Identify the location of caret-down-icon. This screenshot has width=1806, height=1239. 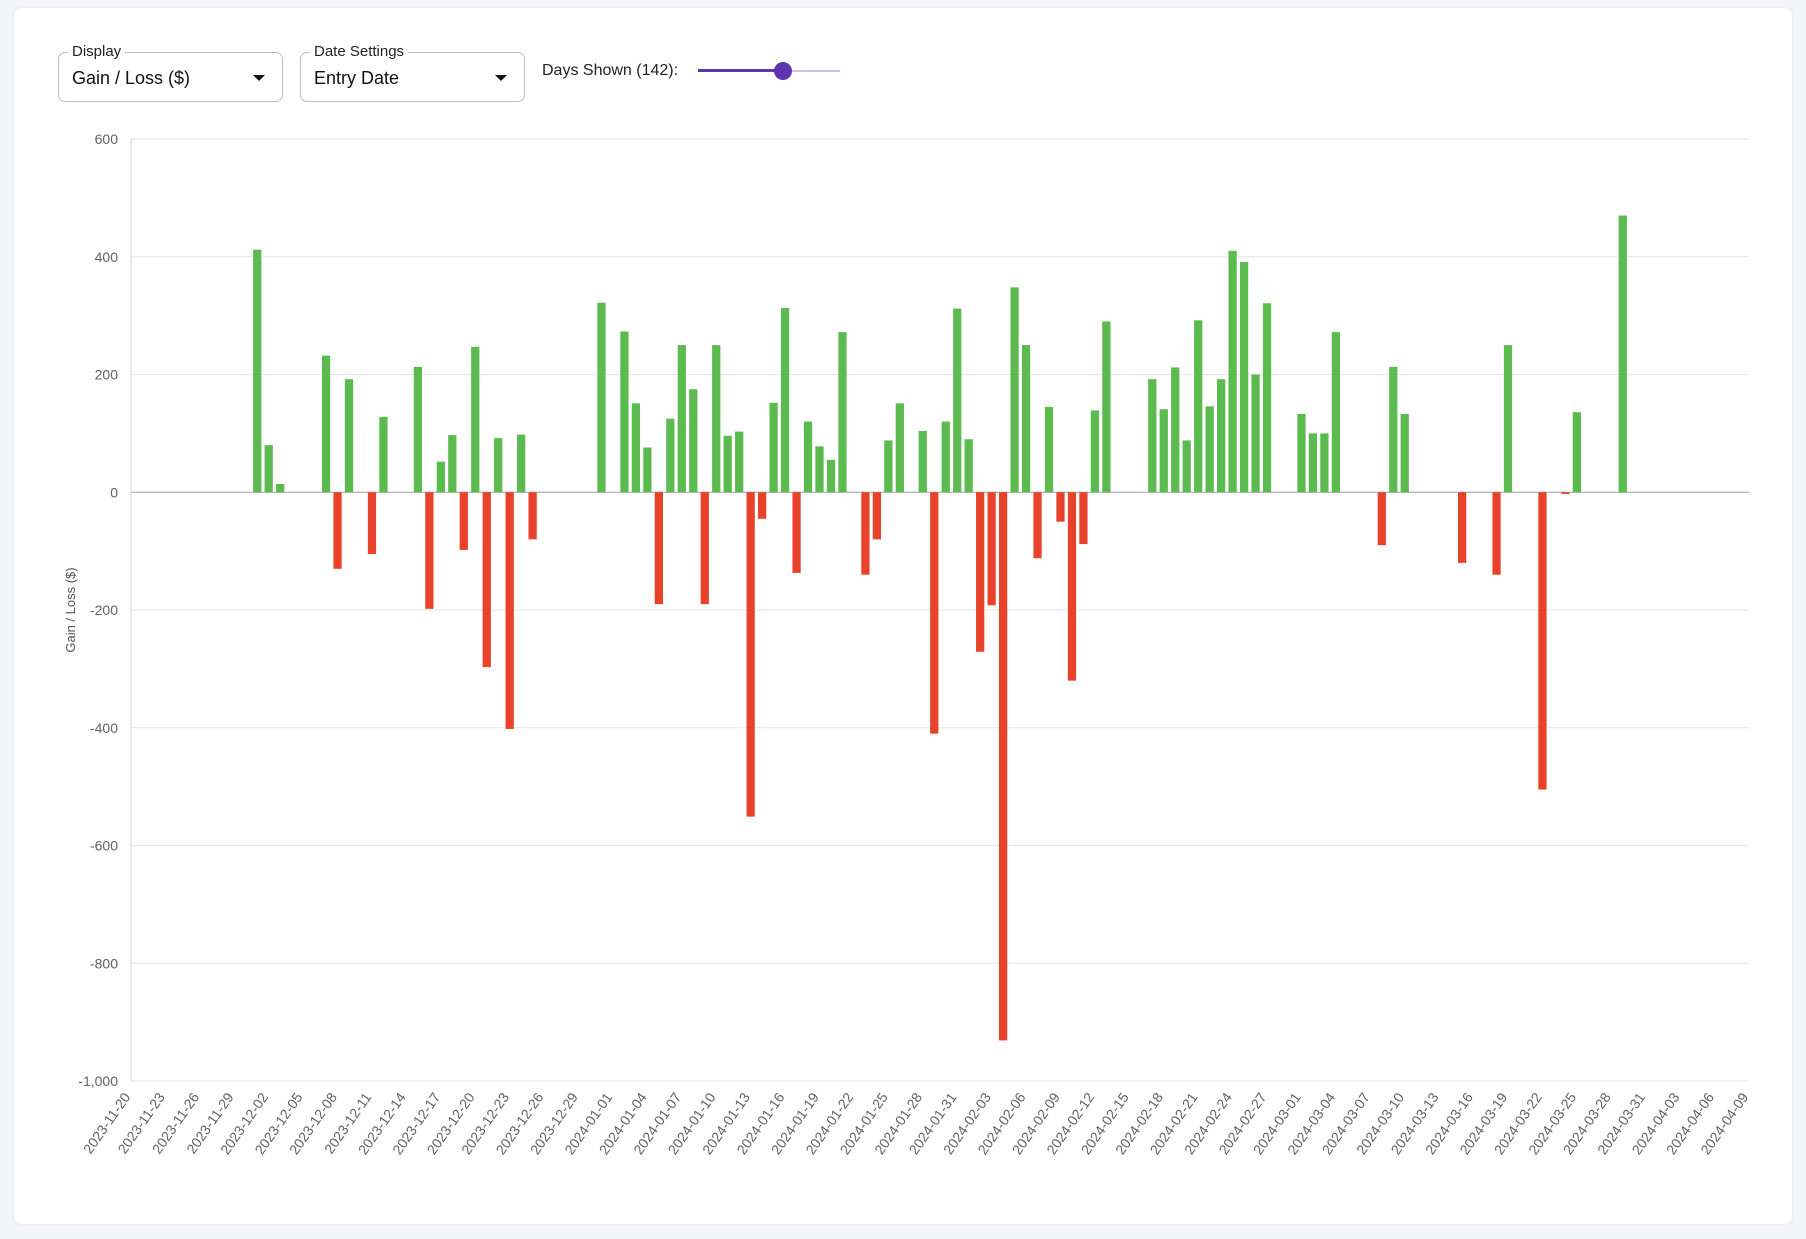
(501, 78).